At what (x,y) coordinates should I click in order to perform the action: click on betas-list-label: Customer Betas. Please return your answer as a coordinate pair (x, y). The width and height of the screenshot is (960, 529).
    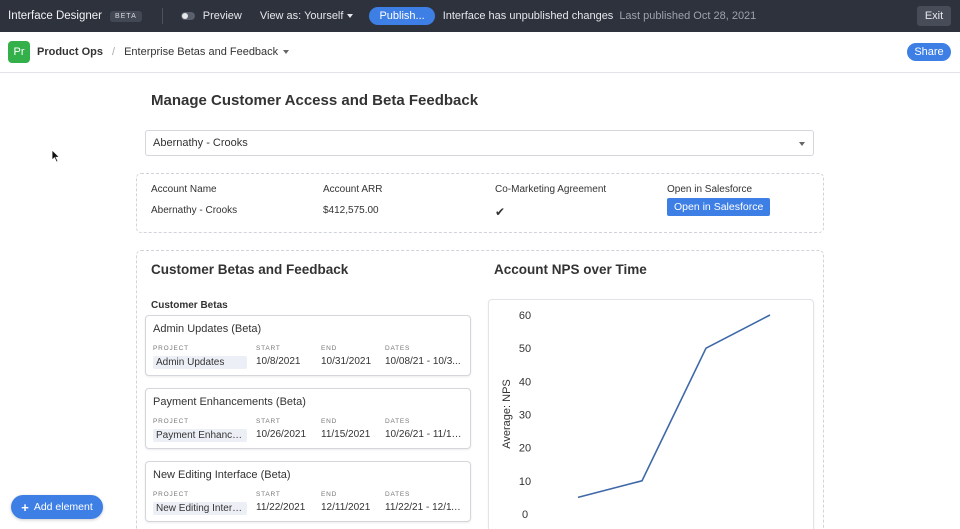
    Looking at the image, I should click on (189, 305).